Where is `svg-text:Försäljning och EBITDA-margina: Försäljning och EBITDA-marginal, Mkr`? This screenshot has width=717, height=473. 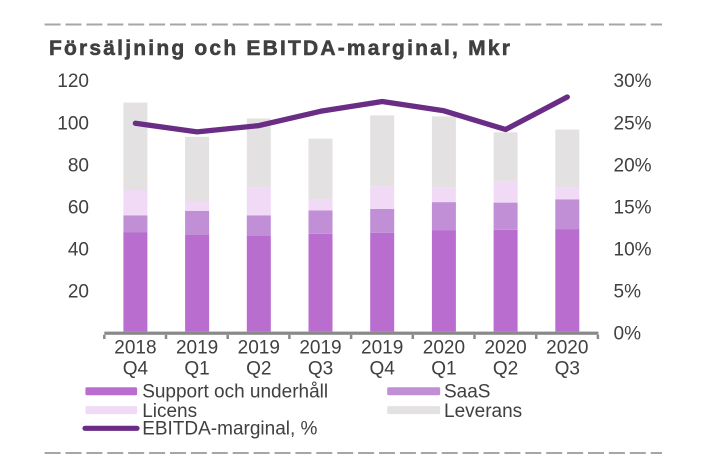
svg-text:Försäljning och EBITDA-margina: Försäljning och EBITDA-marginal, Mkr is located at coordinates (280, 48).